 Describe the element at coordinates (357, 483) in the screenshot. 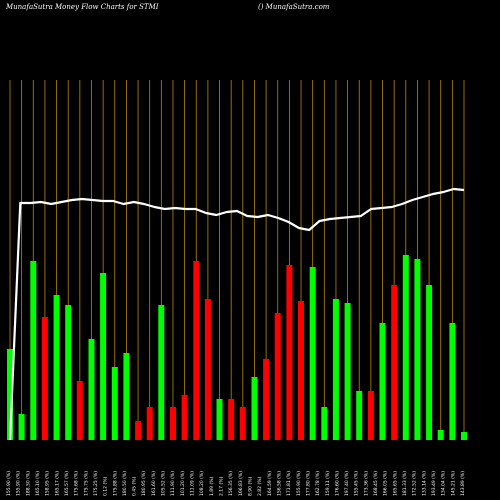

I see `x-tick-label: 155.45 (%)` at that location.